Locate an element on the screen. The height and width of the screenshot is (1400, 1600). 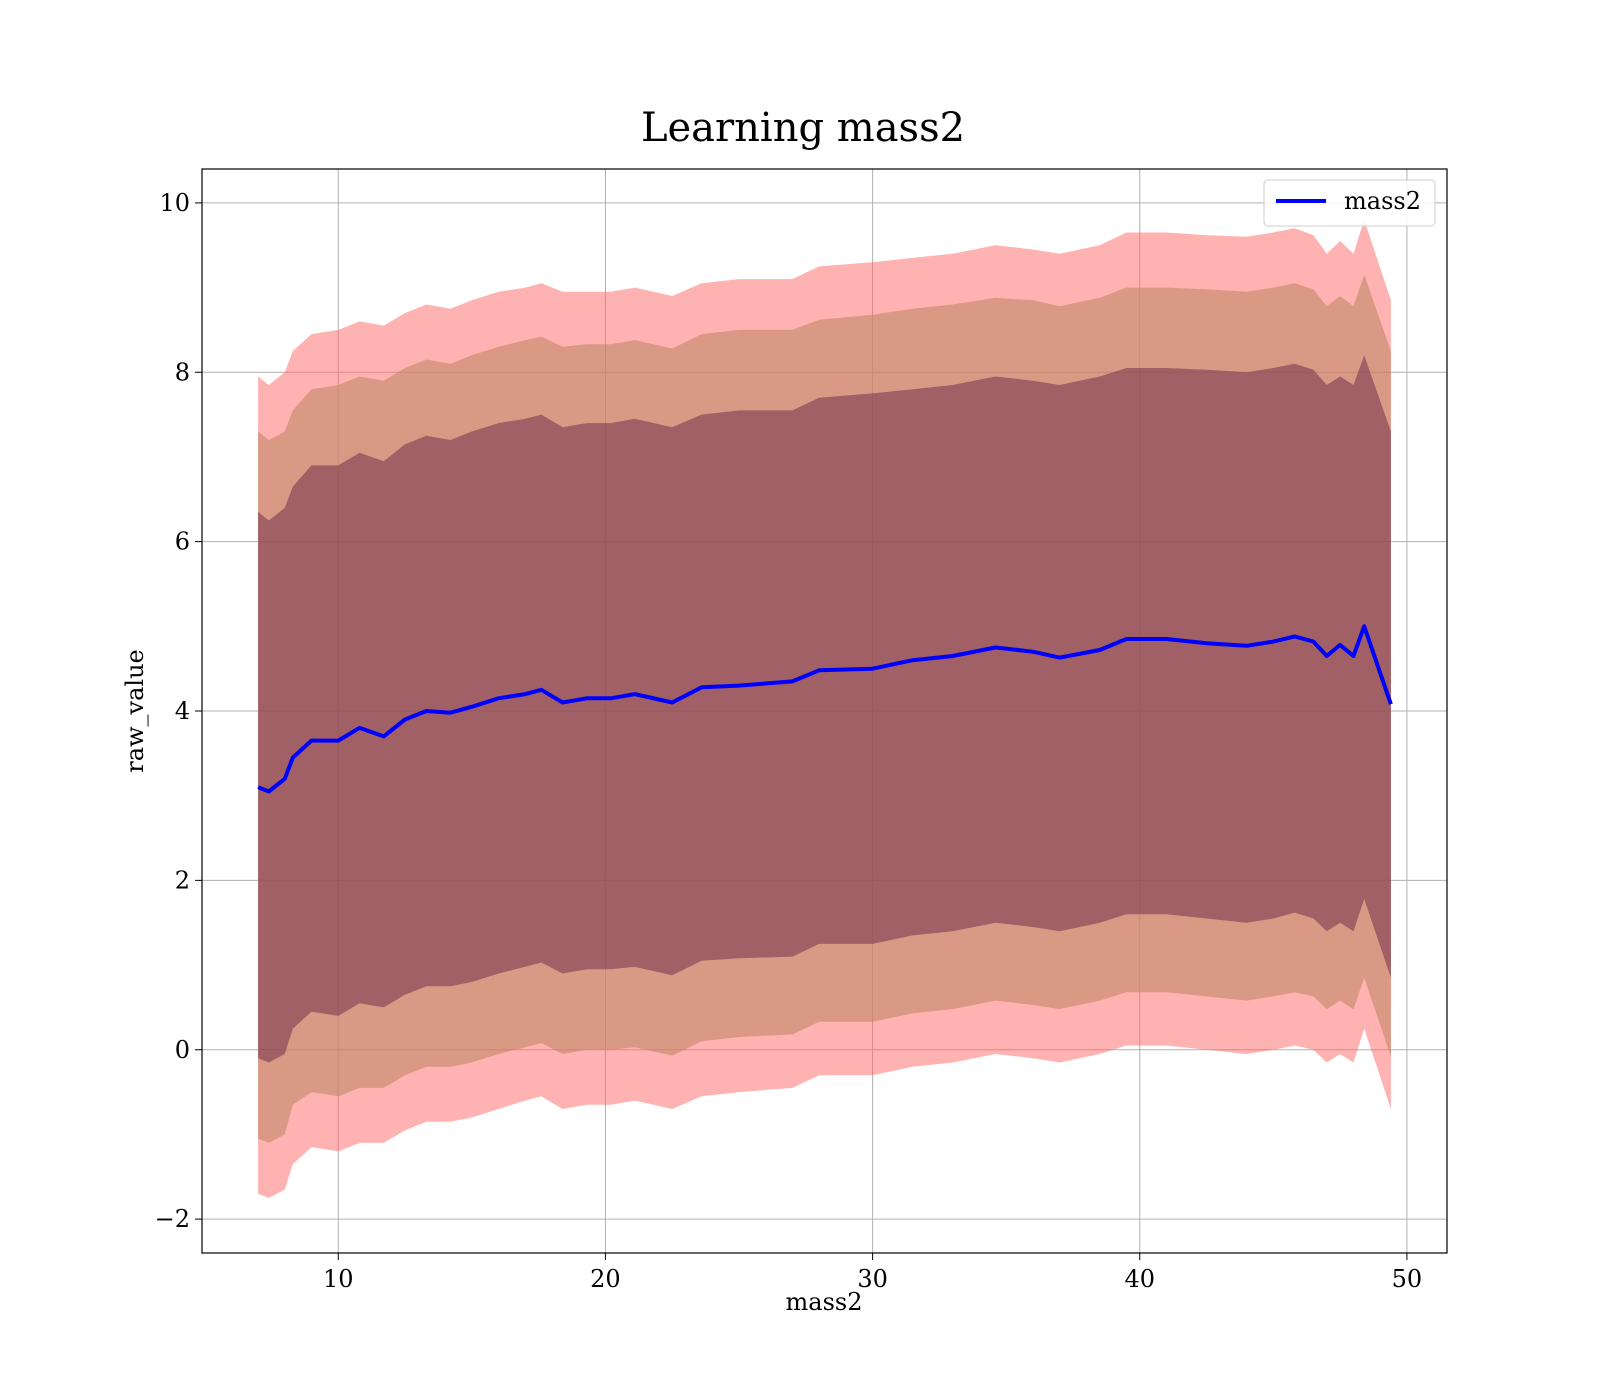
x-tick-label: 40 is located at coordinates (1139, 1279).